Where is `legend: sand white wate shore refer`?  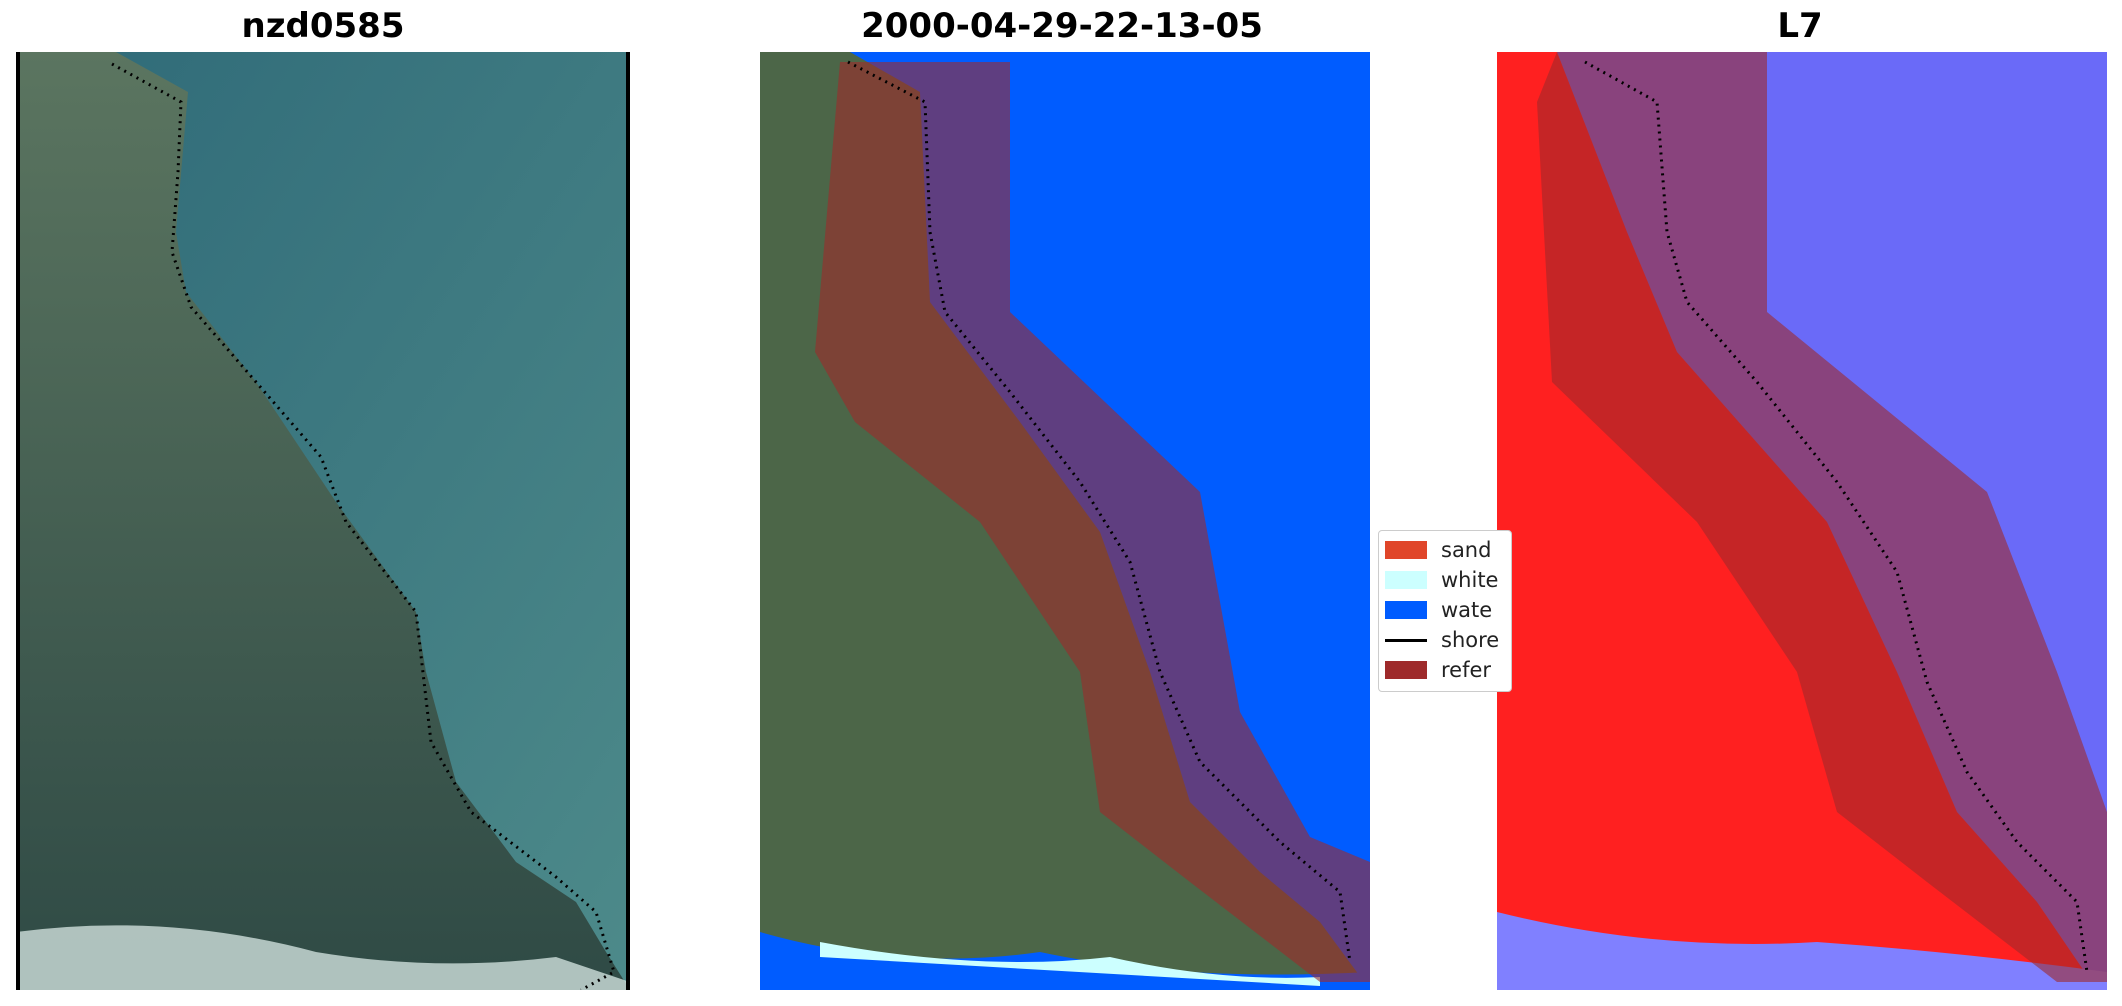 legend: sand white wate shore refer is located at coordinates (1445, 611).